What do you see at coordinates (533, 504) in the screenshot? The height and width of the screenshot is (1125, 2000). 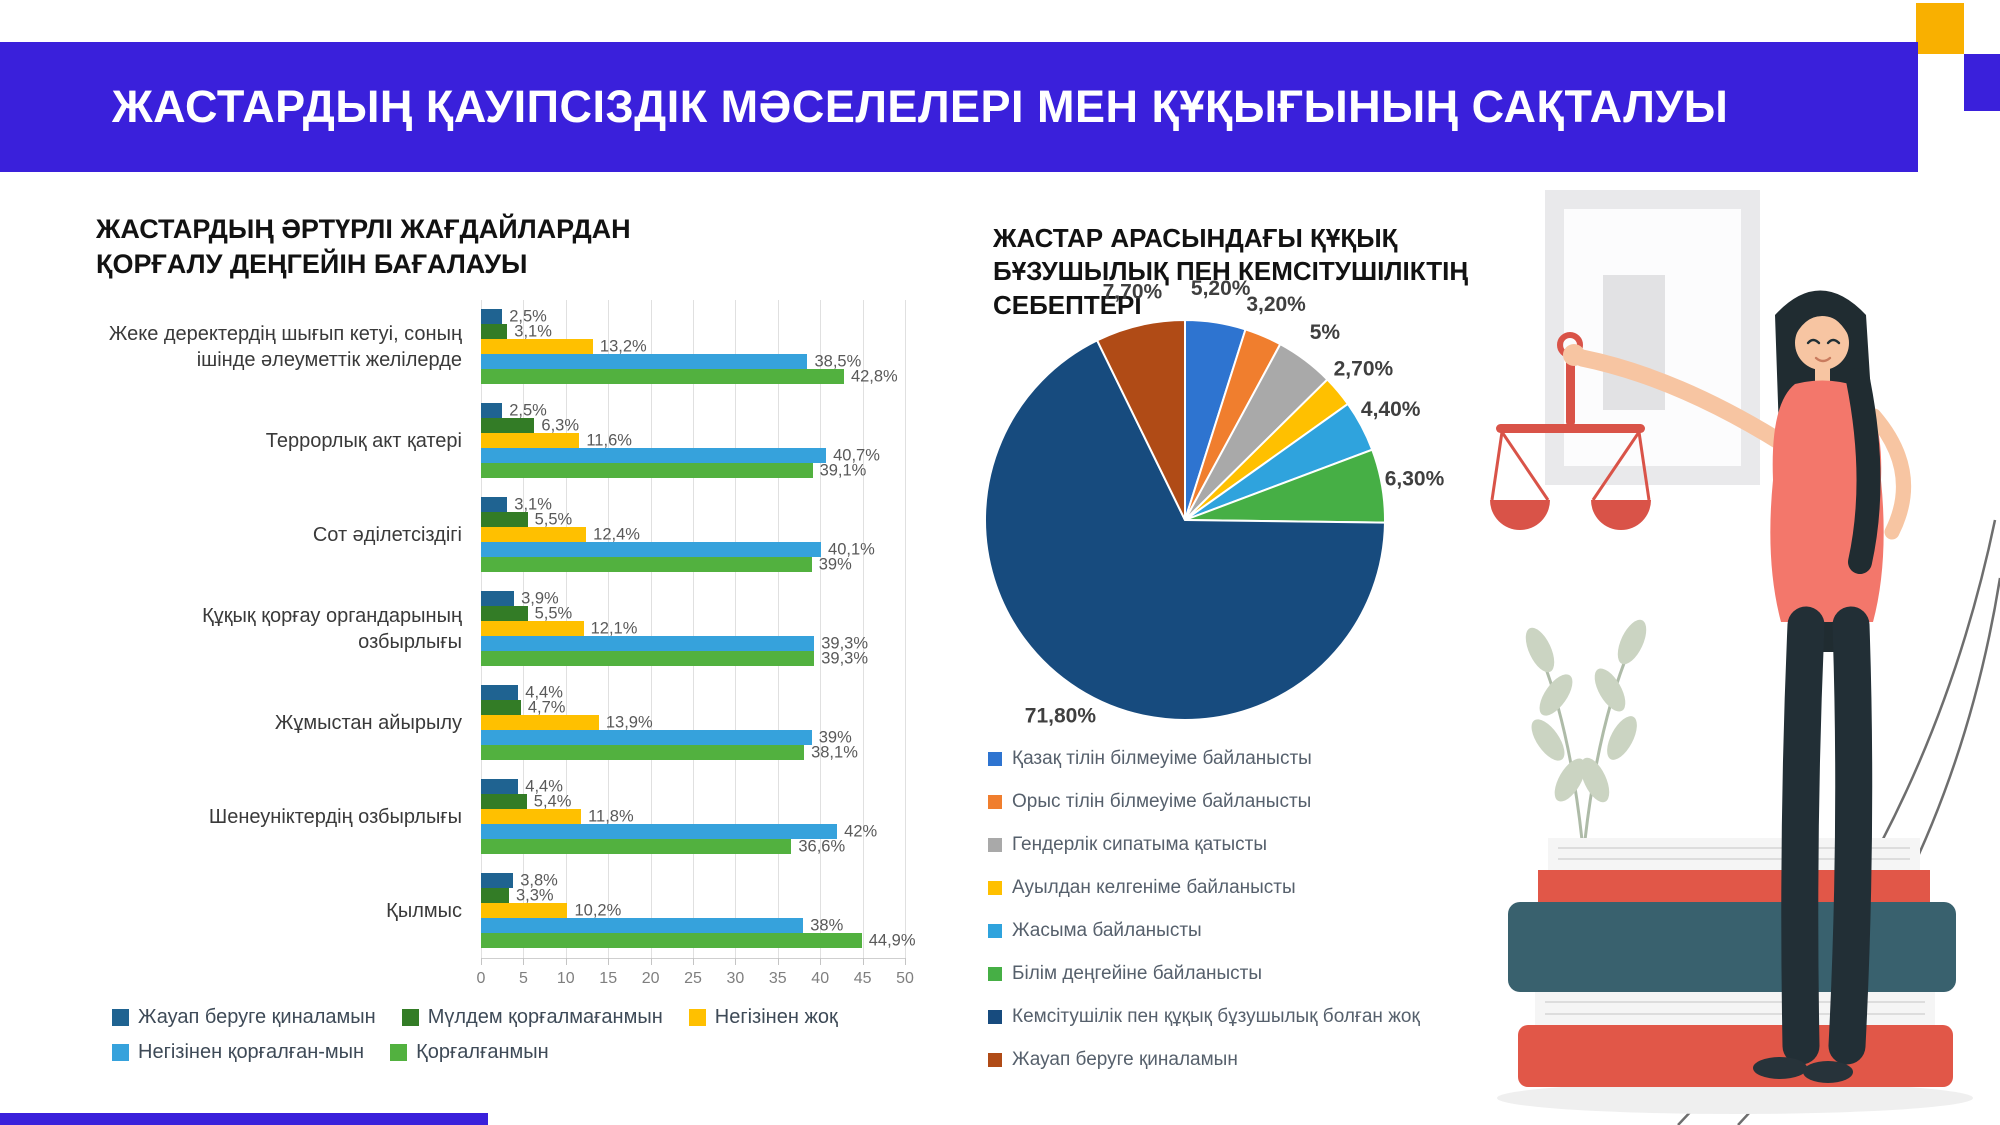 I see `bar-value-label: 3,1%` at bounding box center [533, 504].